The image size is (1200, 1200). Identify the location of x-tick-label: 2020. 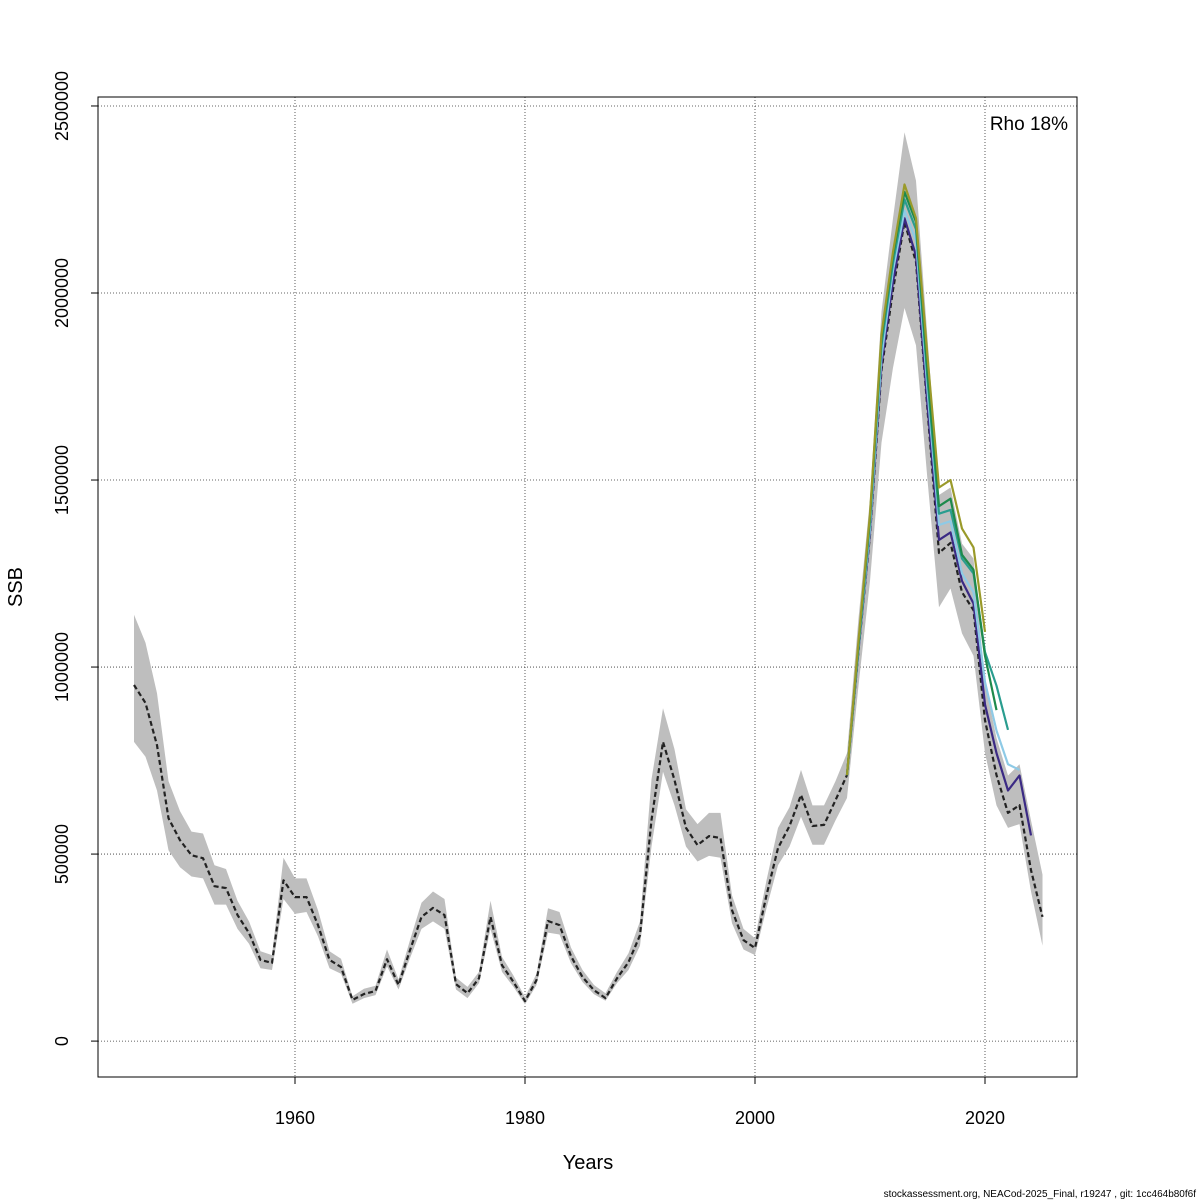
(985, 1118).